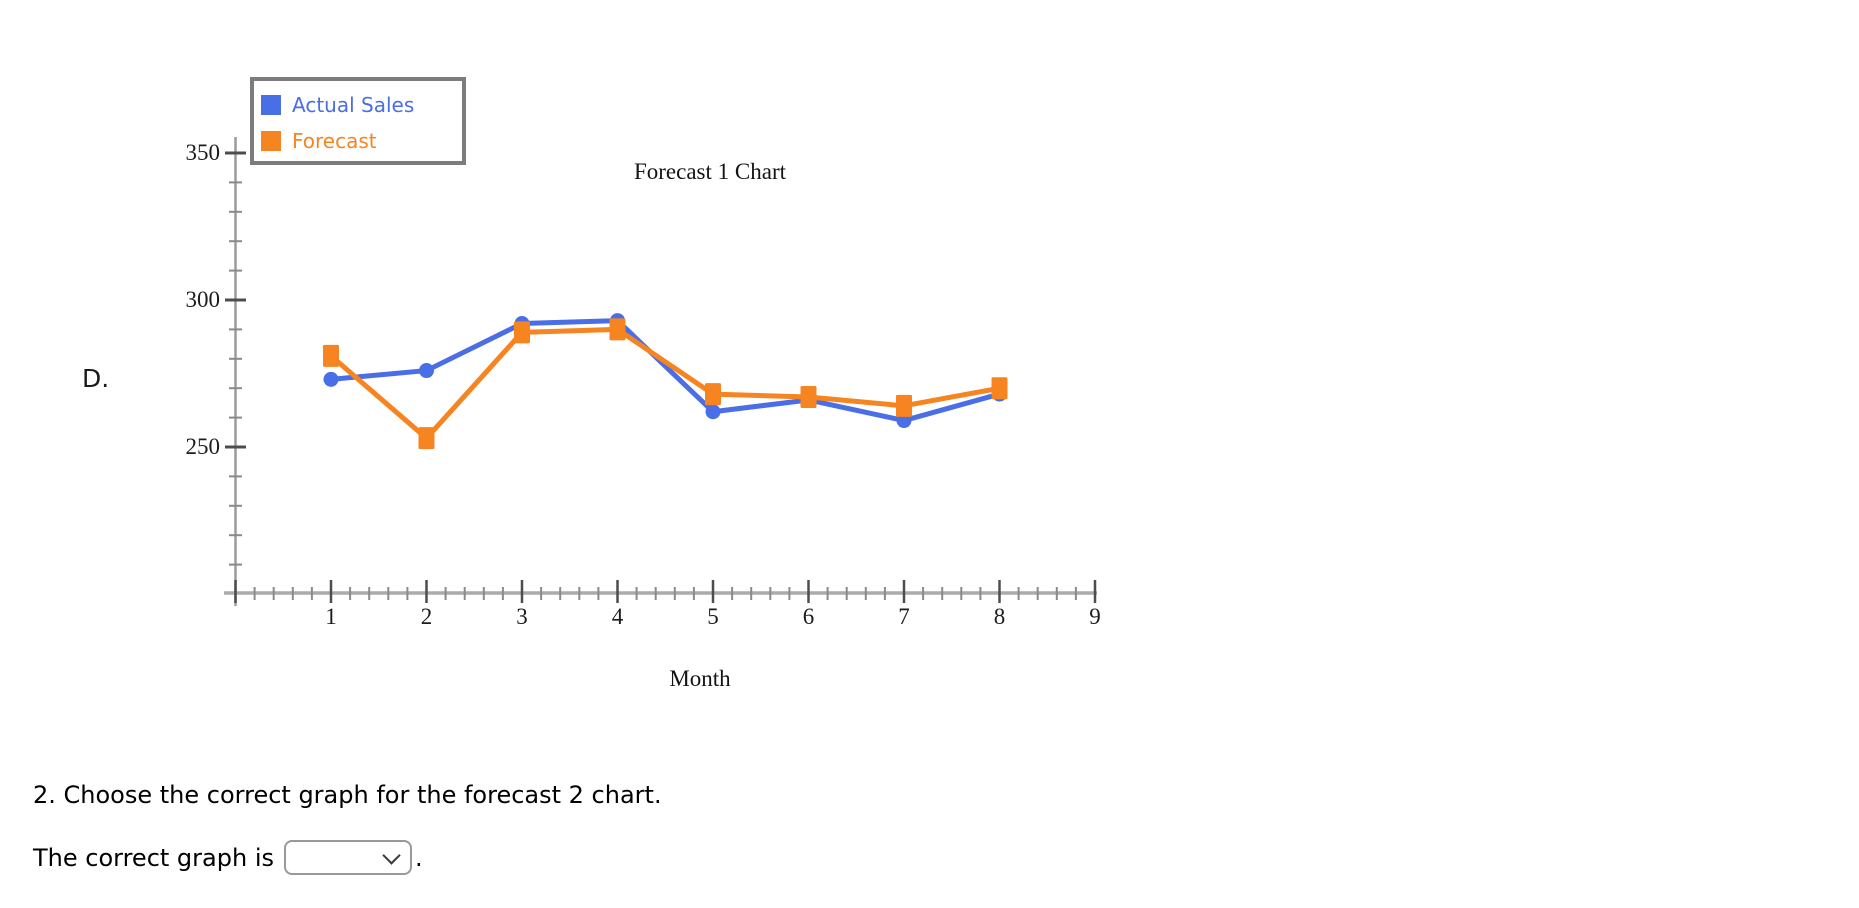  What do you see at coordinates (203, 299) in the screenshot?
I see `y-tick-label: 300` at bounding box center [203, 299].